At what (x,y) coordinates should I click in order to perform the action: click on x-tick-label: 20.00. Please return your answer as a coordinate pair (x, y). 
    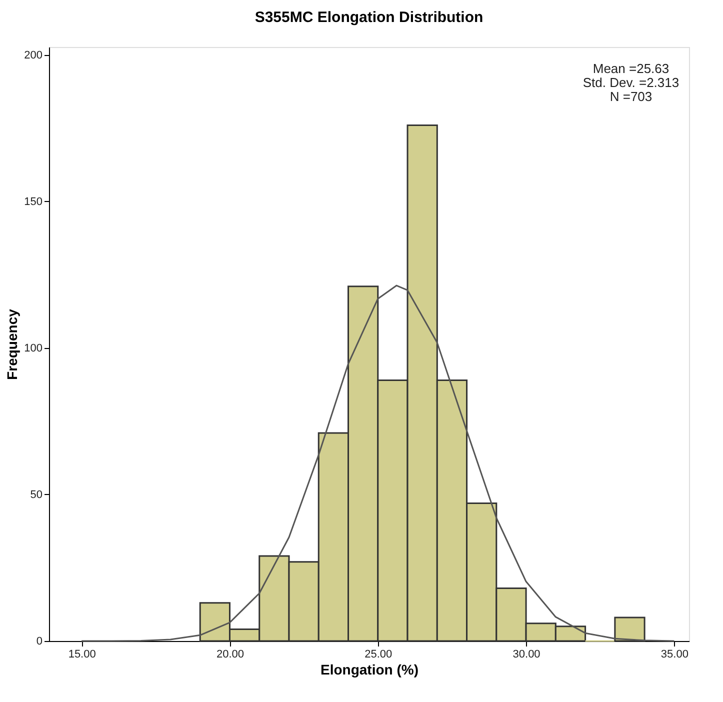
    Looking at the image, I should click on (230, 654).